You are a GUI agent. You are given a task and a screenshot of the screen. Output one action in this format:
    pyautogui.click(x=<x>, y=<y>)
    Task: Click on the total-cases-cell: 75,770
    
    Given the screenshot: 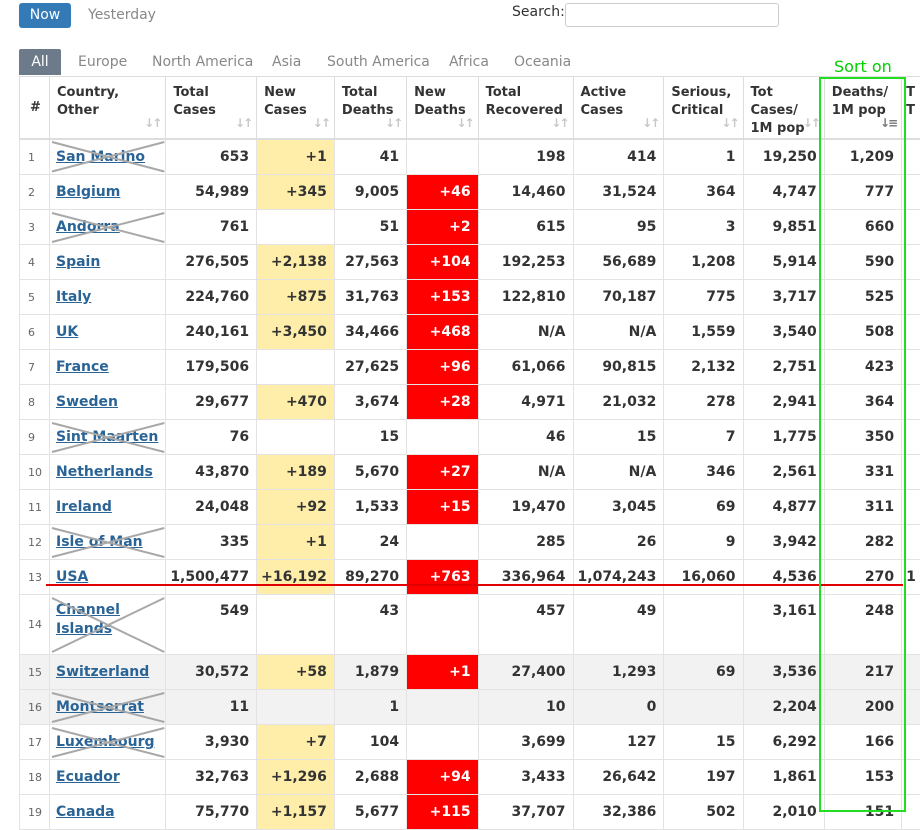 What is the action you would take?
    pyautogui.click(x=211, y=812)
    